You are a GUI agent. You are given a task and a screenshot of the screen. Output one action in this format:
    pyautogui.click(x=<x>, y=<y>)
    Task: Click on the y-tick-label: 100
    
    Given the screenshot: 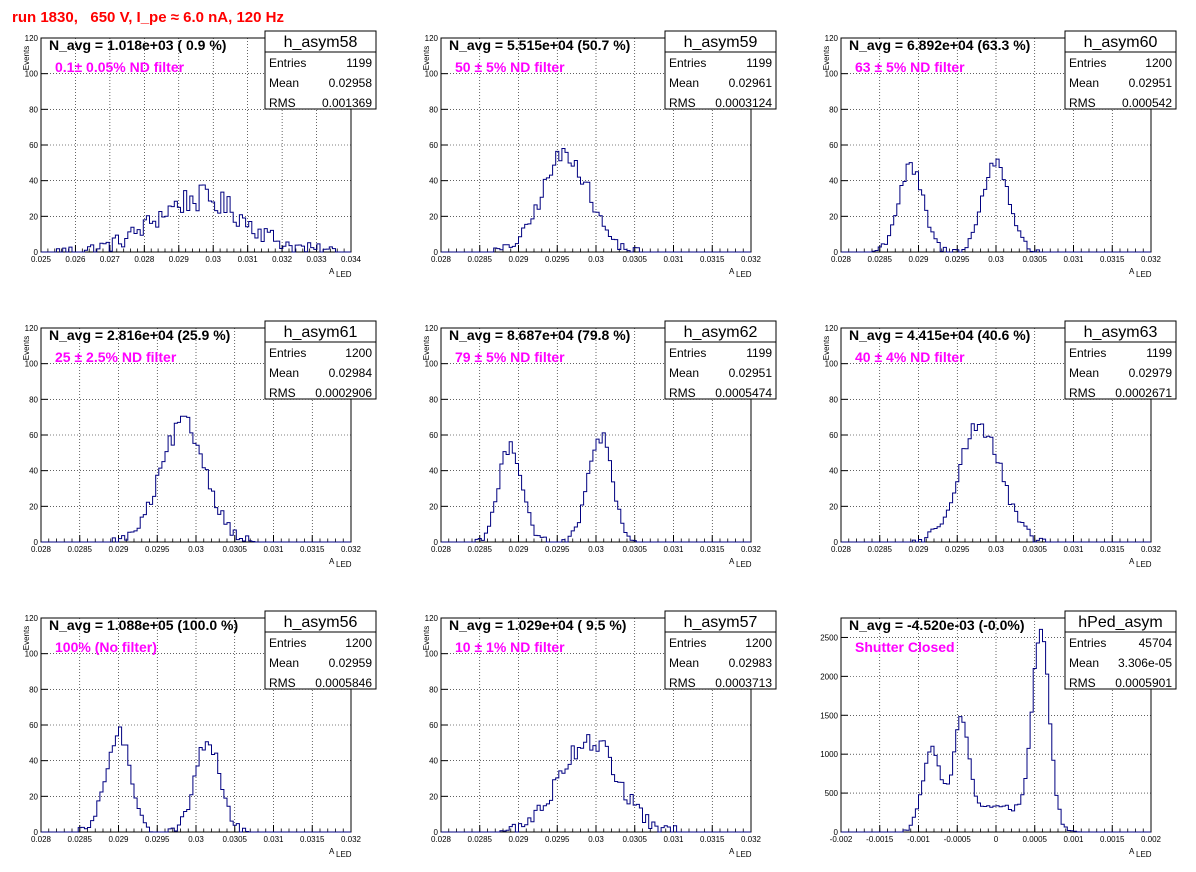 What is the action you would take?
    pyautogui.click(x=32, y=74)
    